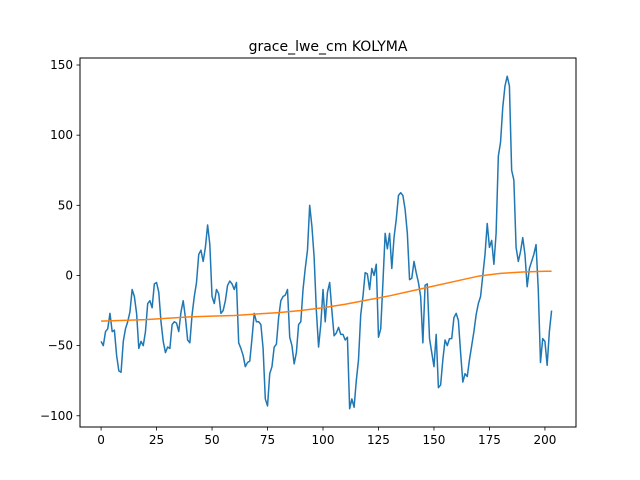 This screenshot has width=640, height=480. Describe the element at coordinates (65, 205) in the screenshot. I see `y-tick-label: 50` at that location.